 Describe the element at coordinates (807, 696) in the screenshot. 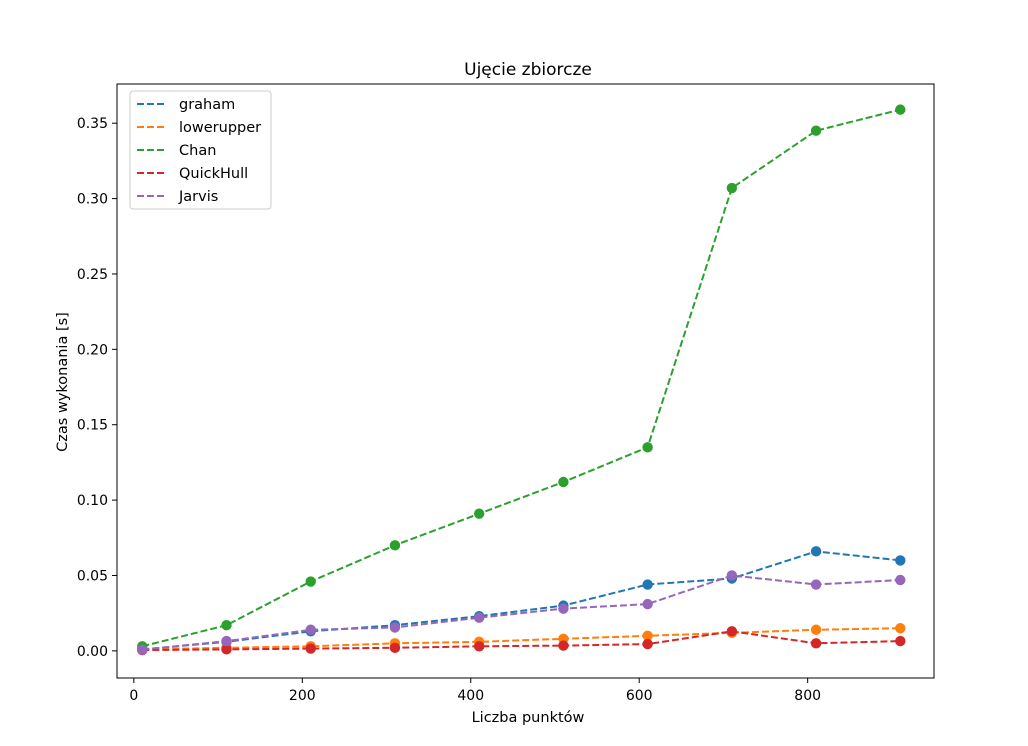

I see `x-tick-label: 800` at that location.